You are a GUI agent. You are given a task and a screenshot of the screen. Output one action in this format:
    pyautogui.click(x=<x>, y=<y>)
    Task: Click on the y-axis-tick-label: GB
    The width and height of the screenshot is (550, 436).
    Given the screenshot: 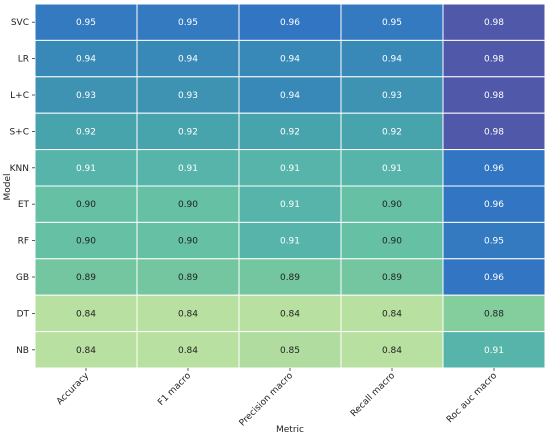 What is the action you would take?
    pyautogui.click(x=22, y=278)
    